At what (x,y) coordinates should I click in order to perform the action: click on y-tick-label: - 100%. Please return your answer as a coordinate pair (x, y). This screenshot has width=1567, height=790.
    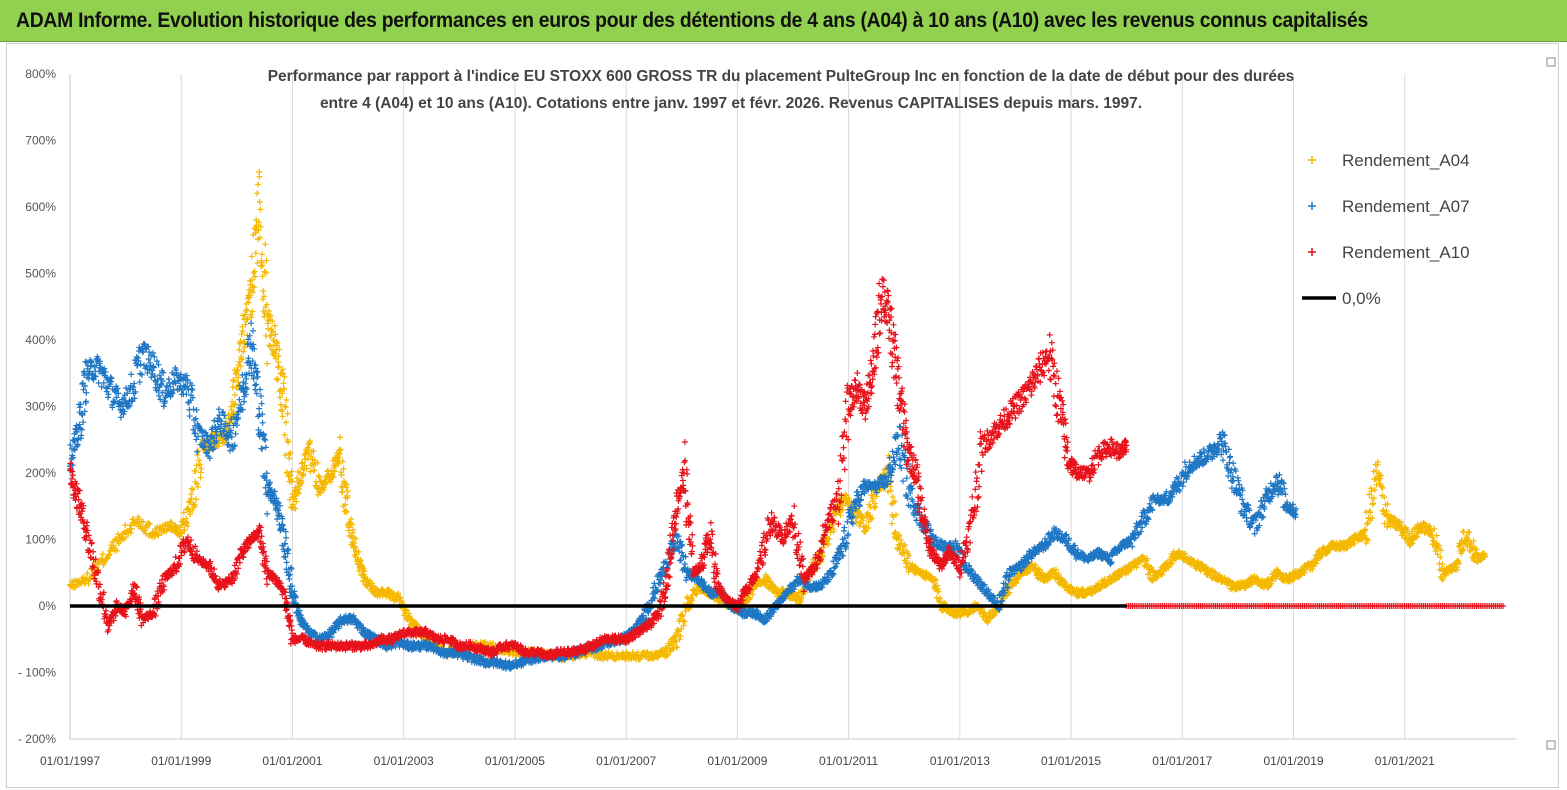
    Looking at the image, I should click on (37, 673).